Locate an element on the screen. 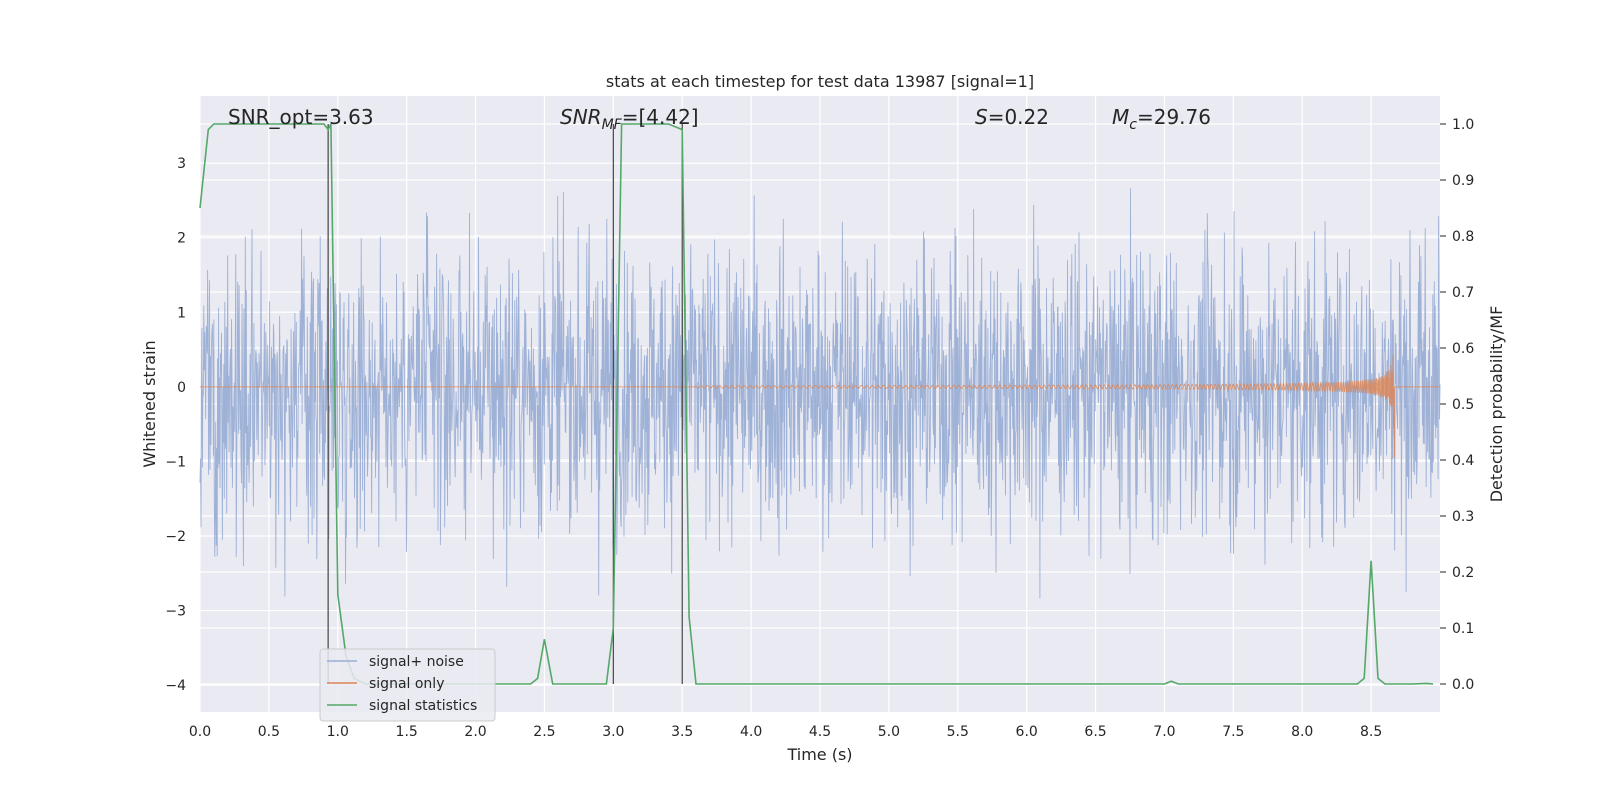 The height and width of the screenshot is (800, 1600). annotation-snr-mf: SNRMF=[4.42] is located at coordinates (629, 119).